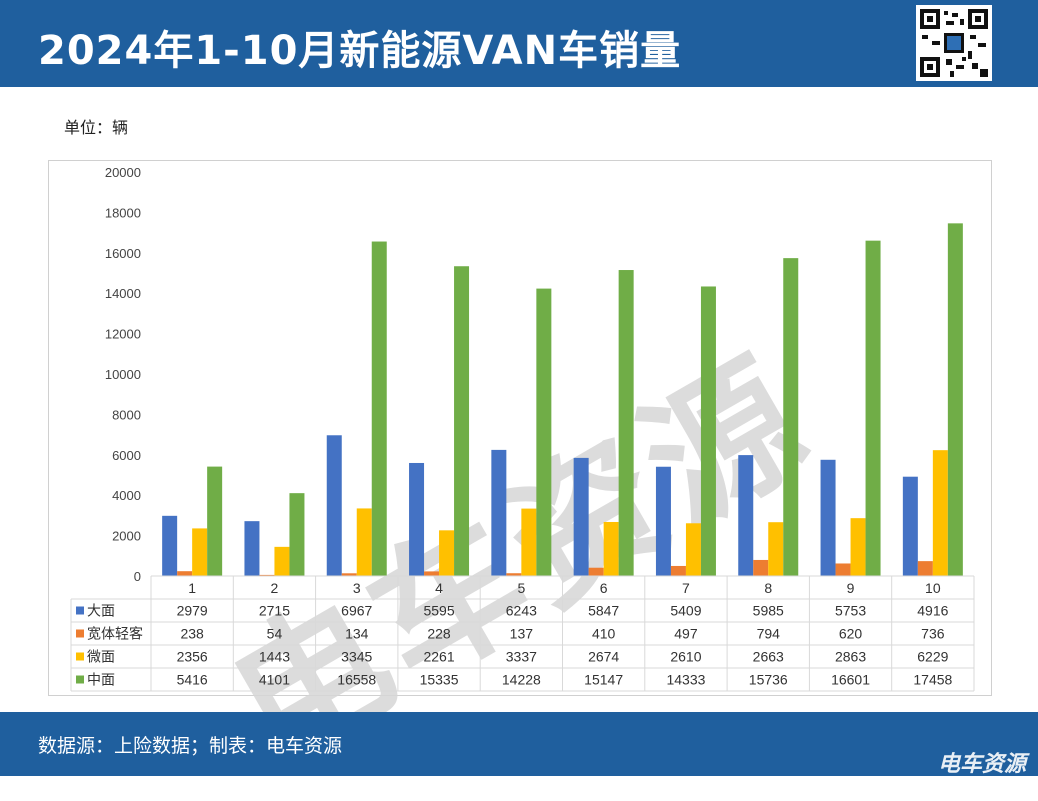  I want to click on x-tick-label: 9, so click(851, 588).